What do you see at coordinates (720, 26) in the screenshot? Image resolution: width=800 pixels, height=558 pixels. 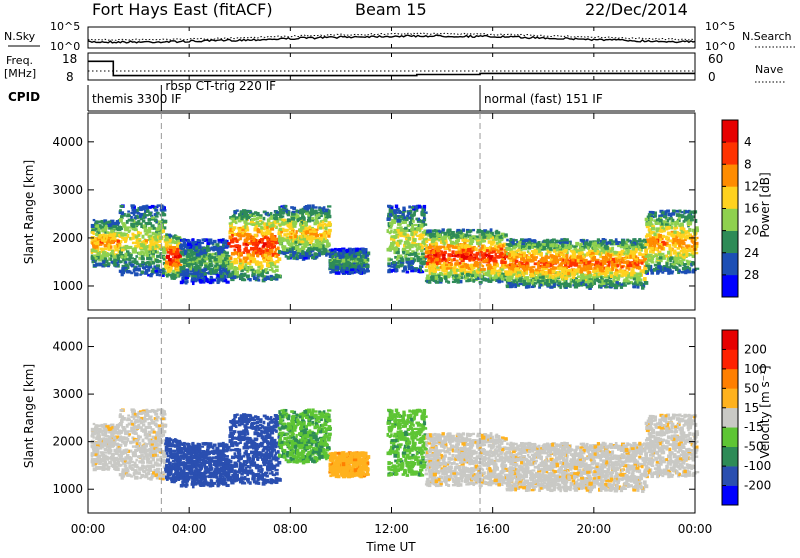 I see `nsearch-tick-top: 10^5` at bounding box center [720, 26].